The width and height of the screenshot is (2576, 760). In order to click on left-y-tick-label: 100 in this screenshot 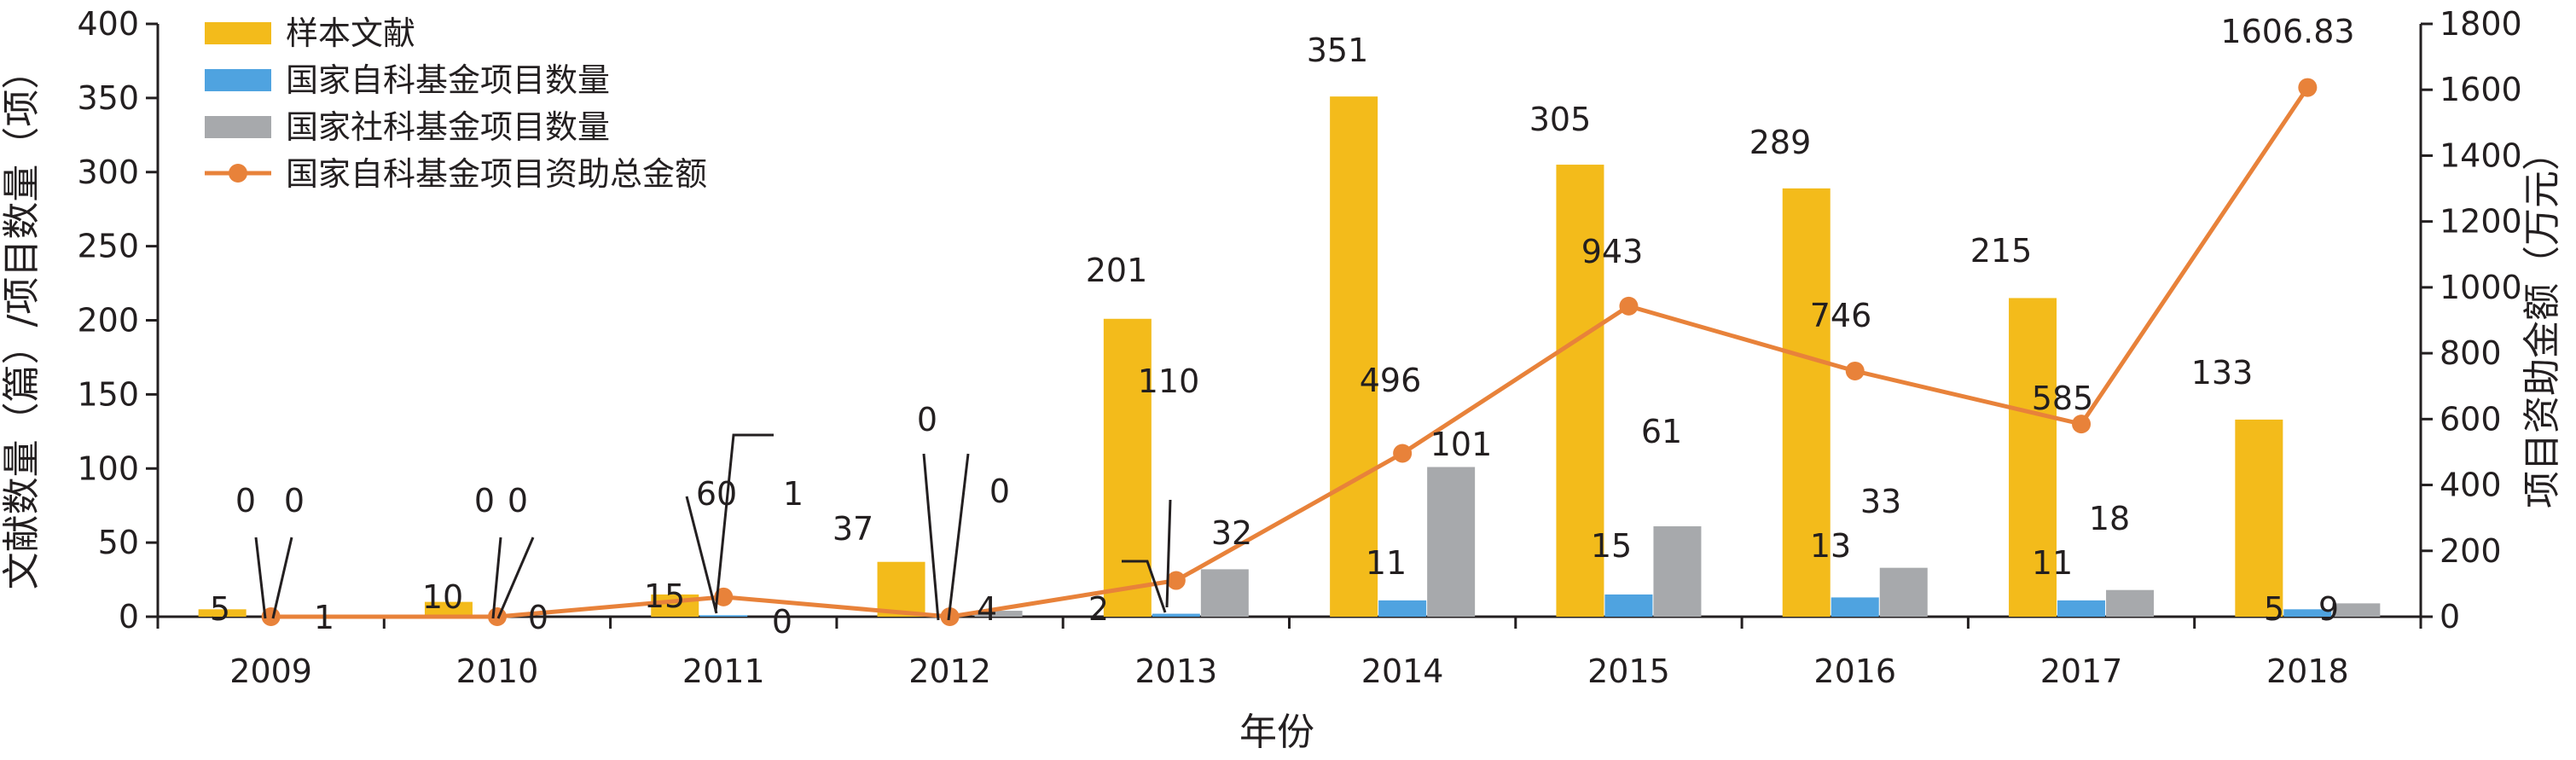, I will do `click(108, 468)`.